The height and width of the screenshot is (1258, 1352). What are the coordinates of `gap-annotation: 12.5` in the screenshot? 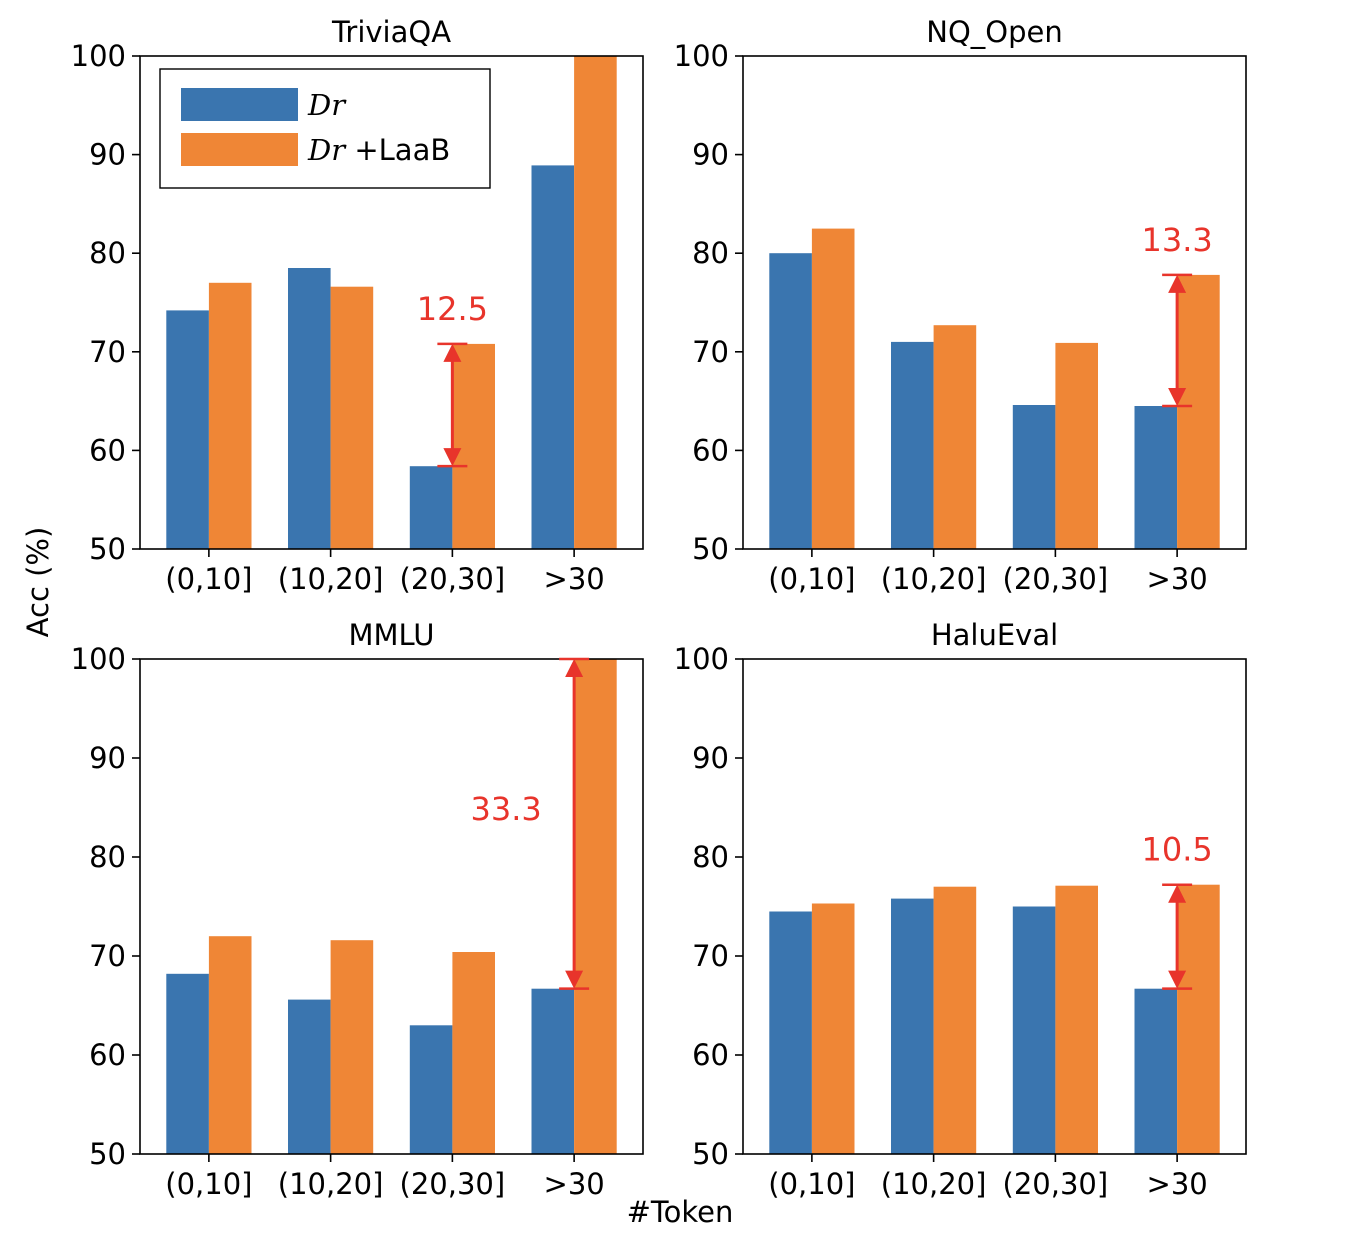 It's located at (452, 379).